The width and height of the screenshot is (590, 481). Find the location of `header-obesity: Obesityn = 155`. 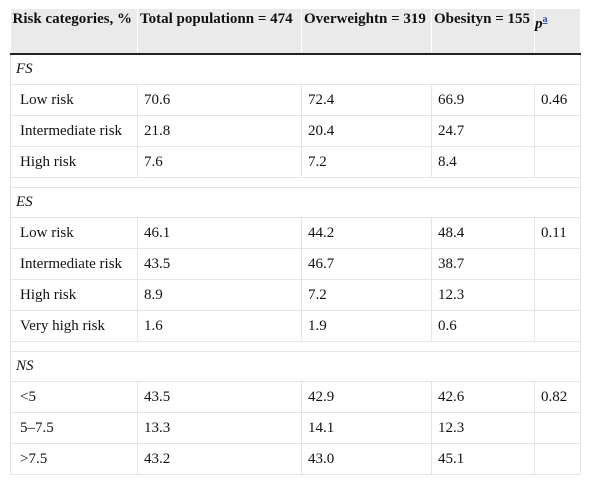

header-obesity: Obesityn = 155 is located at coordinates (483, 32).